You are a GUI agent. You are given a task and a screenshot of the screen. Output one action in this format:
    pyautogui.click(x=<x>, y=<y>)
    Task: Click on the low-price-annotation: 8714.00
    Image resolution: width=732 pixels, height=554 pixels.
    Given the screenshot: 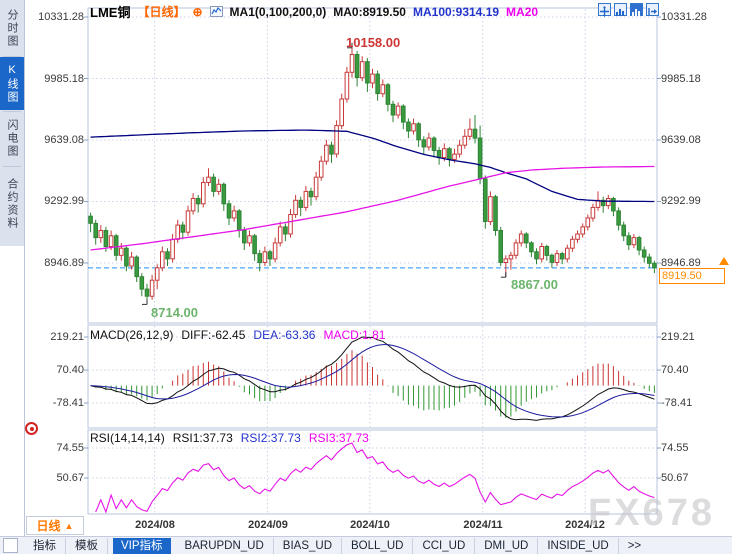 What is the action you would take?
    pyautogui.click(x=174, y=312)
    